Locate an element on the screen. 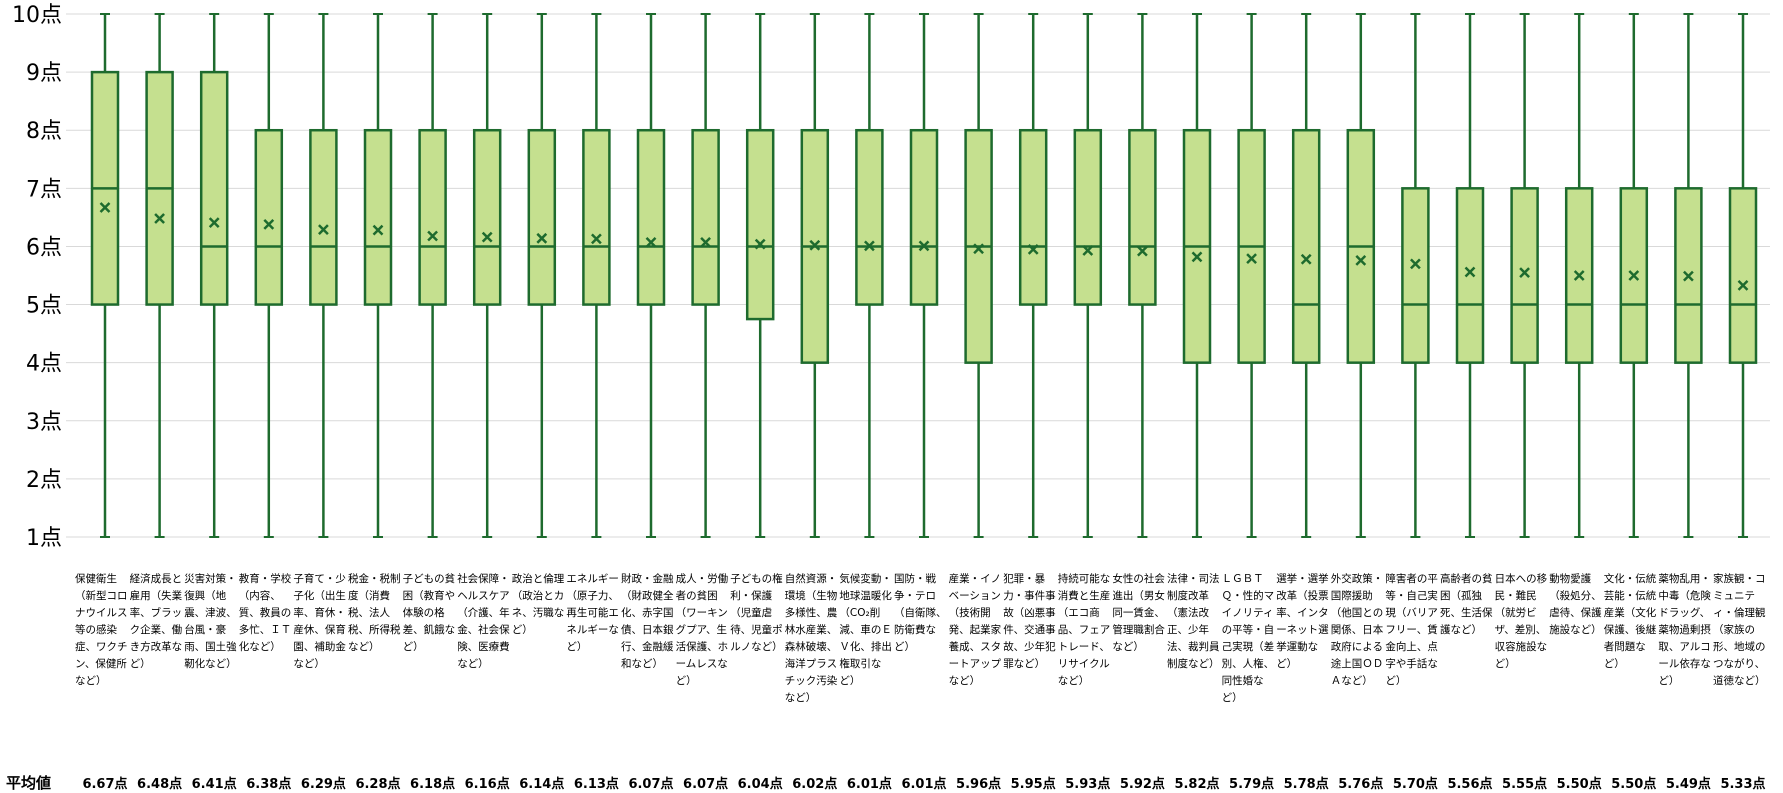 This screenshot has width=1783, height=793. category-label: 動物愛護（殺処分、虐待、保護施設など） is located at coordinates (1575, 604).